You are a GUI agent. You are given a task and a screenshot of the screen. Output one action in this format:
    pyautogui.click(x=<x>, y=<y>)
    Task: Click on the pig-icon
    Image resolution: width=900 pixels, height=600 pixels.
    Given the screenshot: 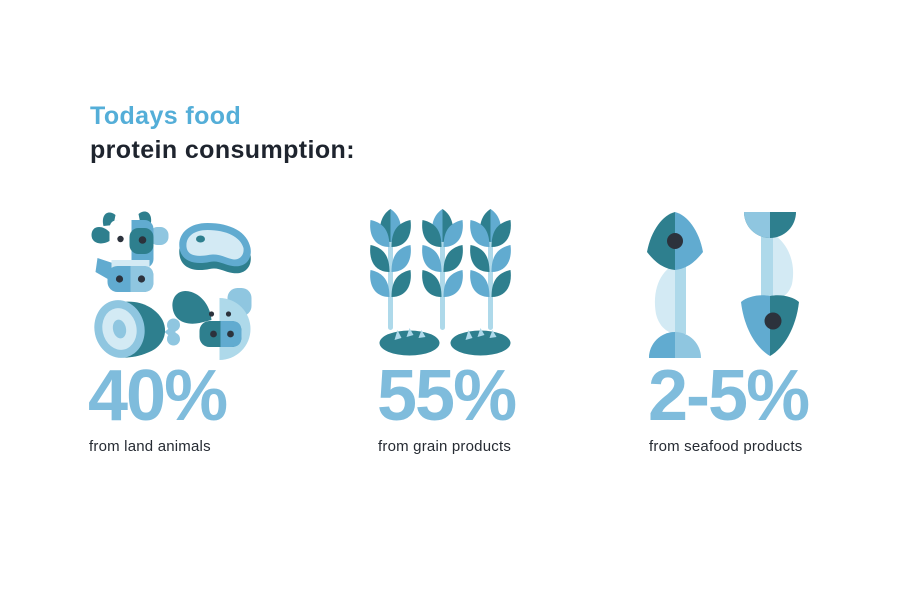 What is the action you would take?
    pyautogui.click(x=212, y=324)
    